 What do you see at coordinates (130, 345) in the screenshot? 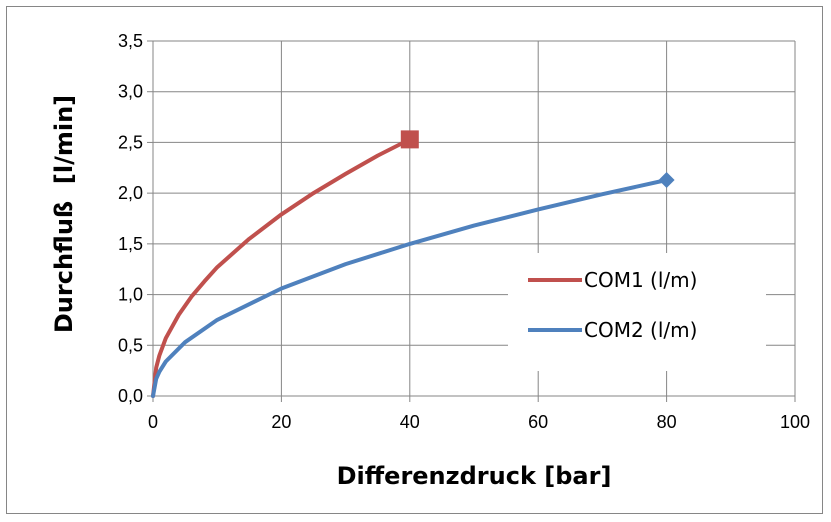
I see `y-tick-label: 0,5` at bounding box center [130, 345].